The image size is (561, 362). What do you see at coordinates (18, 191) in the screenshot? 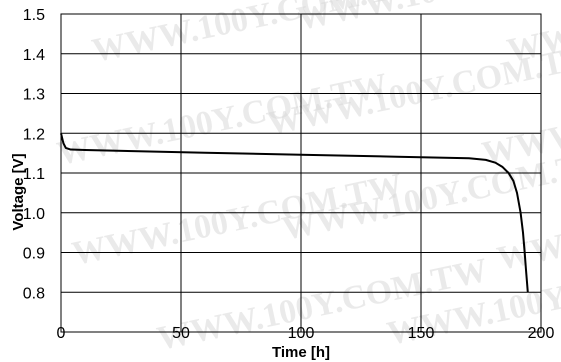
I see `y-axis-title: Voltage [V]` at bounding box center [18, 191].